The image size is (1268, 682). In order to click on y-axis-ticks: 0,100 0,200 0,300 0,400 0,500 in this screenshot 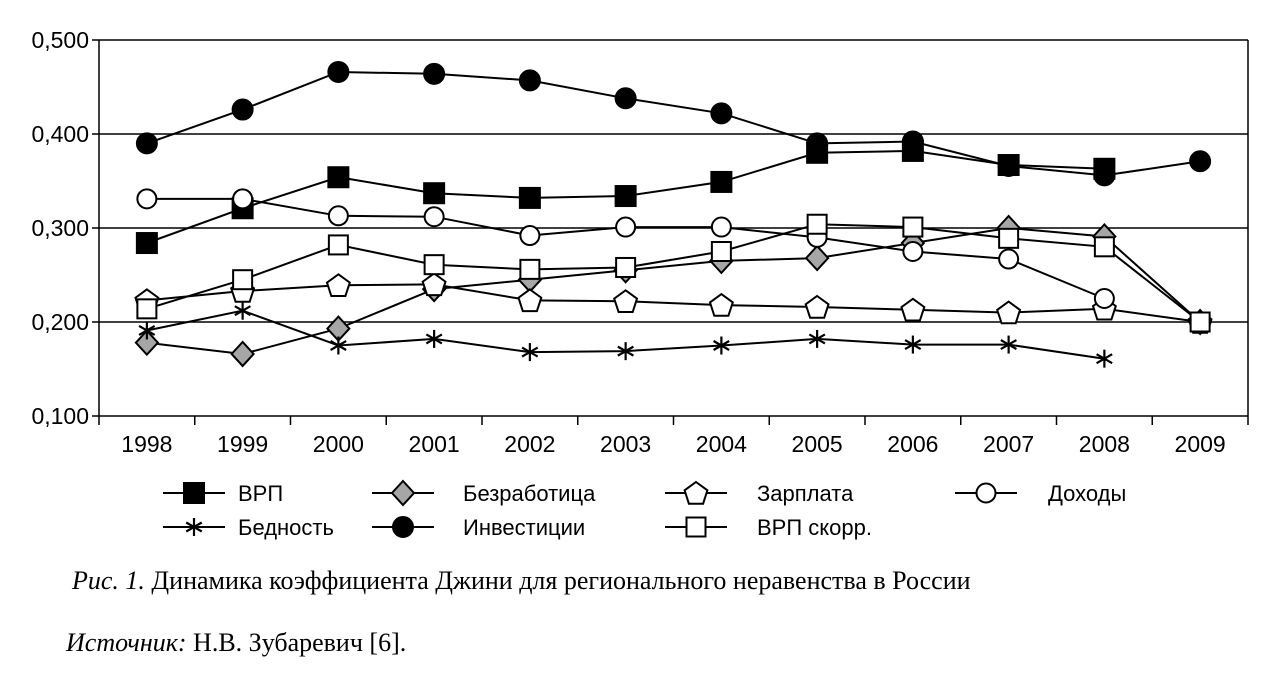, I will do `click(65, 228)`.